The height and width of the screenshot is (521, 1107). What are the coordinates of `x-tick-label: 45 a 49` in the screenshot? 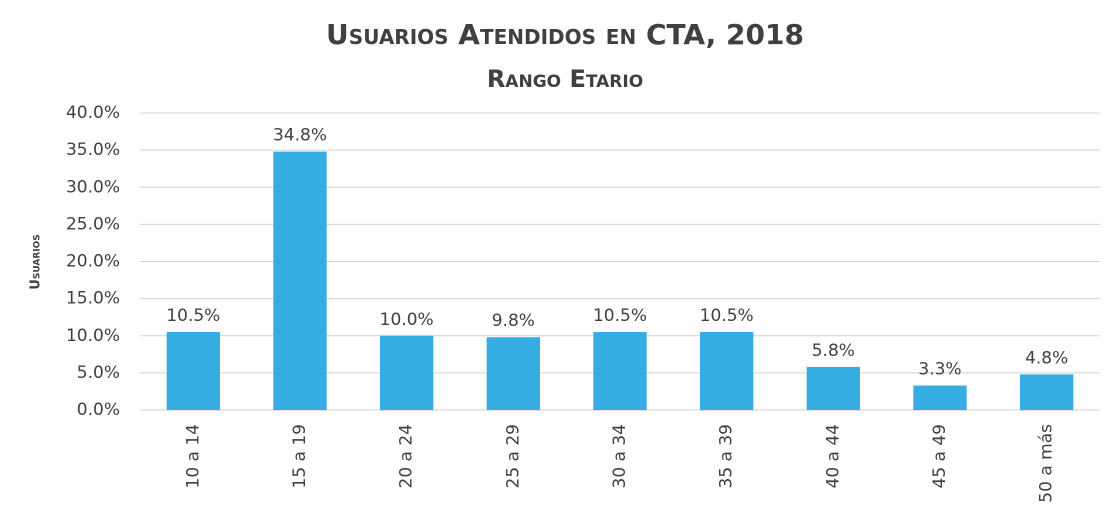 It's located at (940, 456).